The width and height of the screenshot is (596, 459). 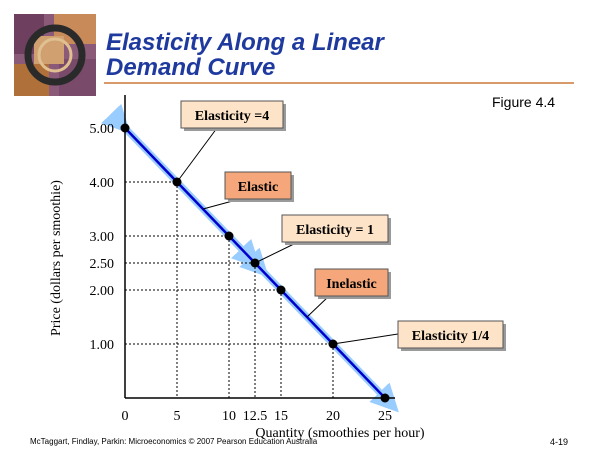 I want to click on logo-image, so click(x=55, y=55).